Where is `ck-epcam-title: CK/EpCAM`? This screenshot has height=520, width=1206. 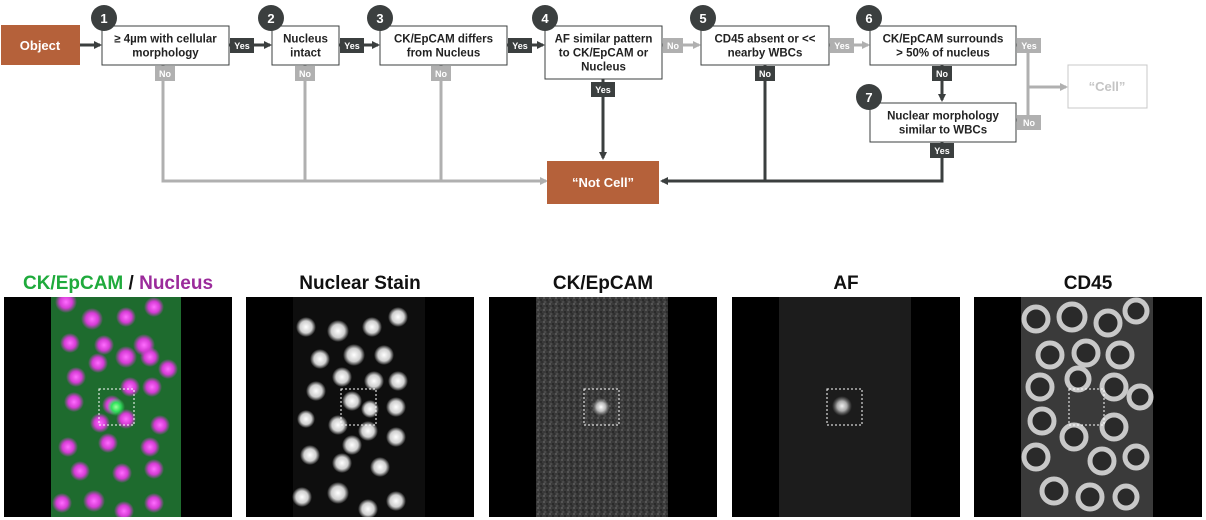
ck-epcam-title: CK/EpCAM is located at coordinates (603, 283).